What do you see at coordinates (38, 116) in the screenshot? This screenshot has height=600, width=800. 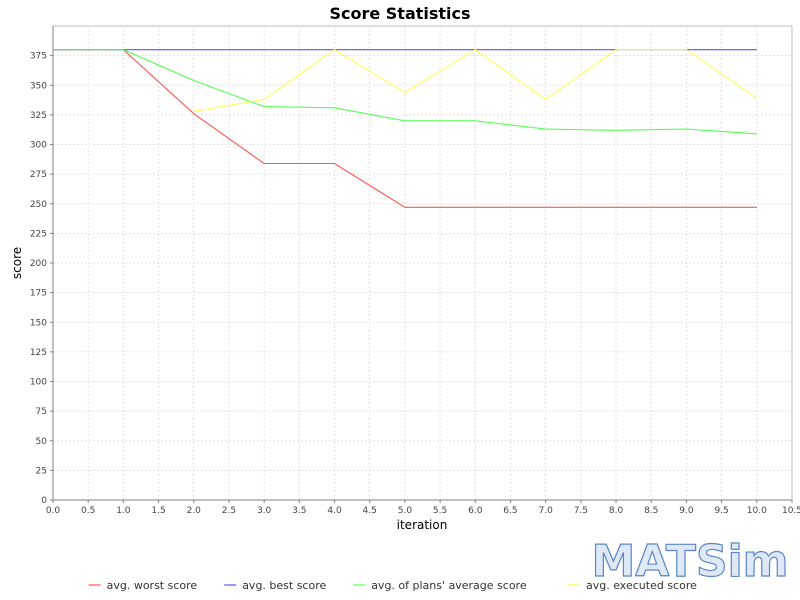 I see `y-tick-label: 325` at bounding box center [38, 116].